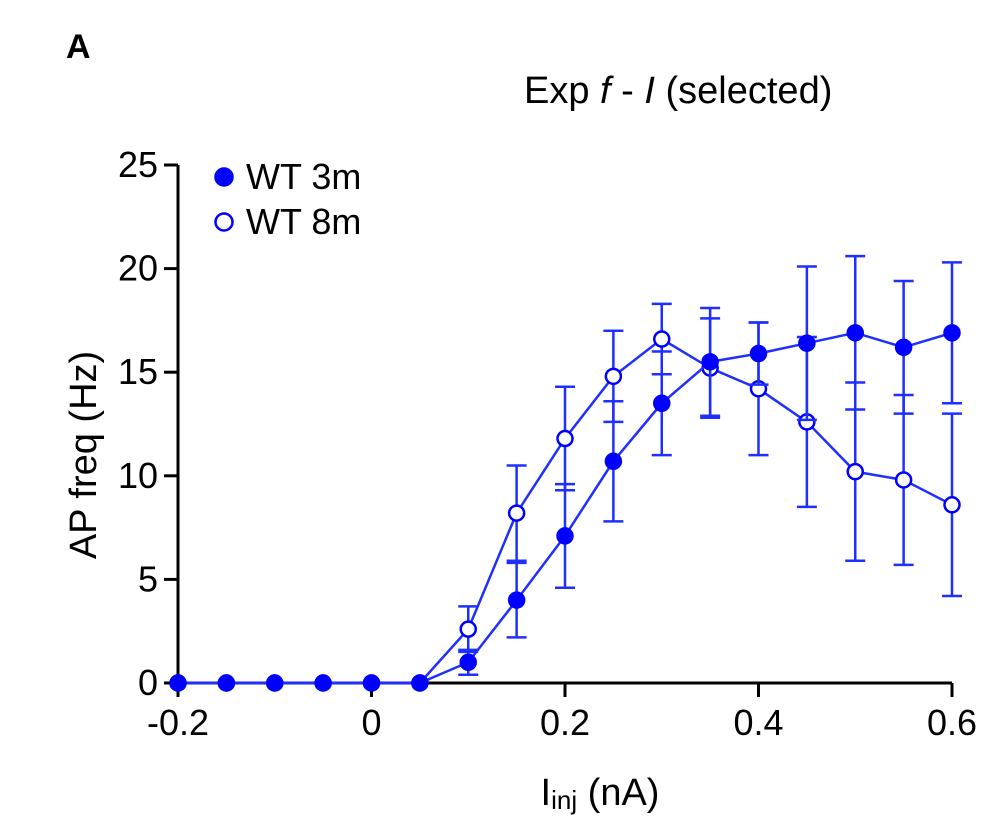  Describe the element at coordinates (649, 91) in the screenshot. I see `title-i: I` at that location.